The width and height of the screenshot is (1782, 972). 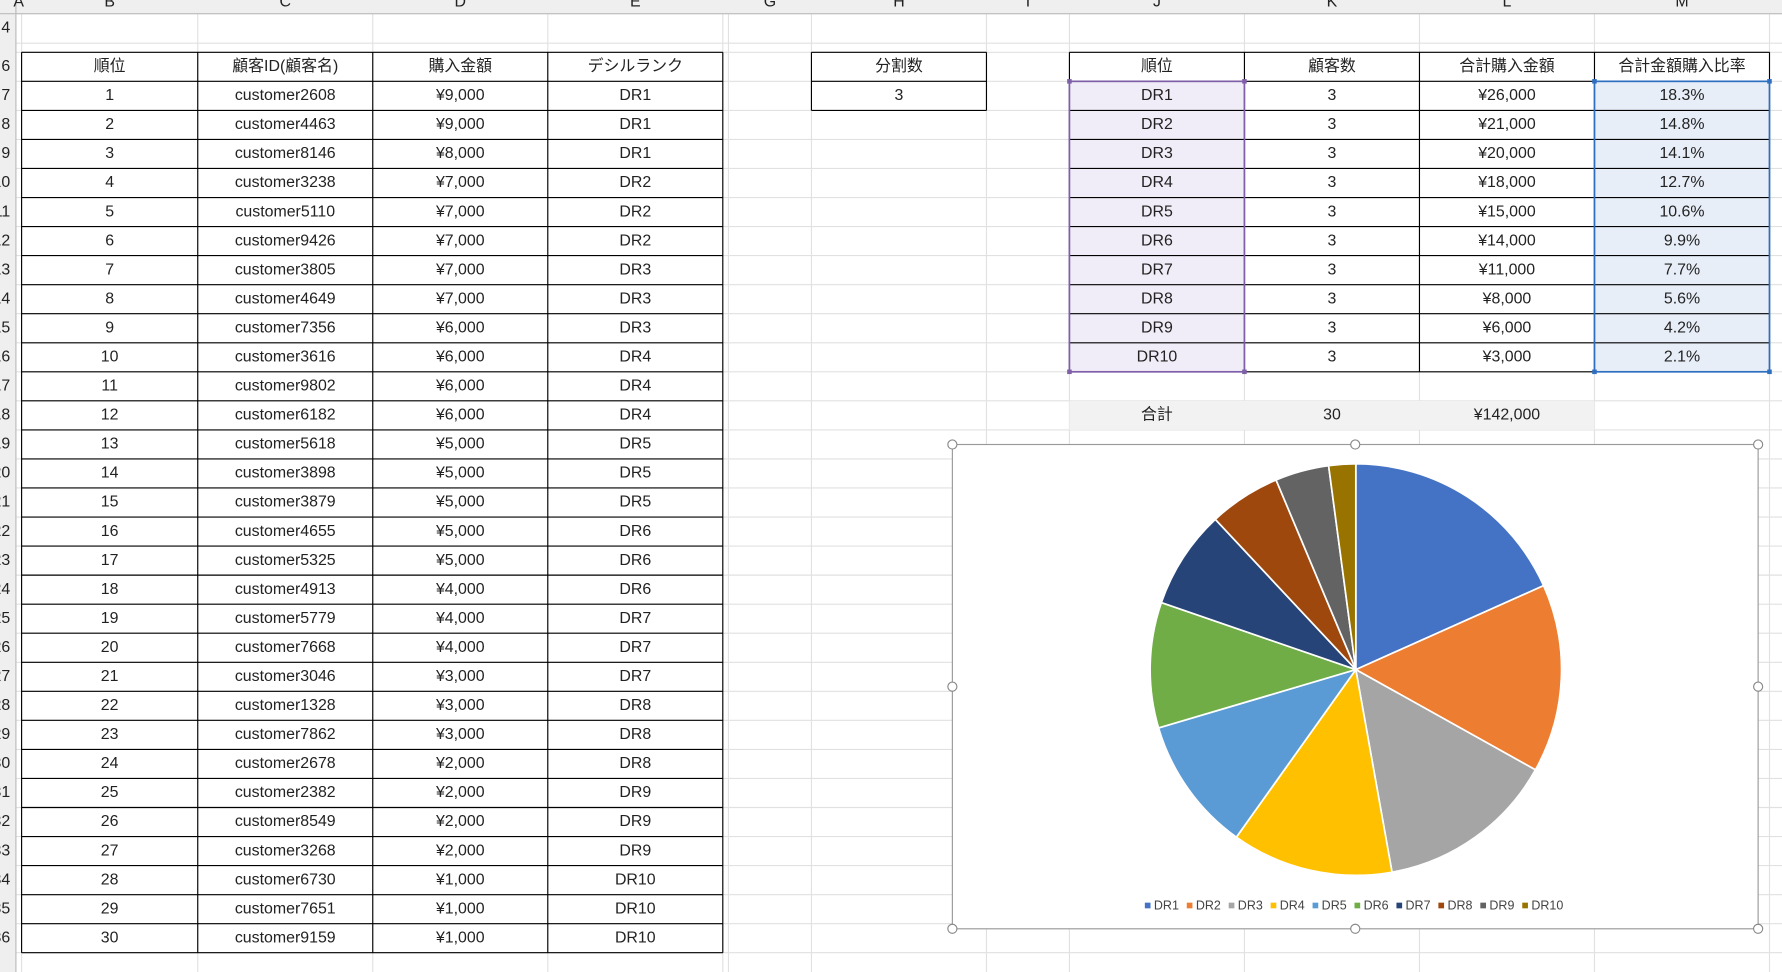 I want to click on table-header: 合計金額購入比率, so click(x=1681, y=66).